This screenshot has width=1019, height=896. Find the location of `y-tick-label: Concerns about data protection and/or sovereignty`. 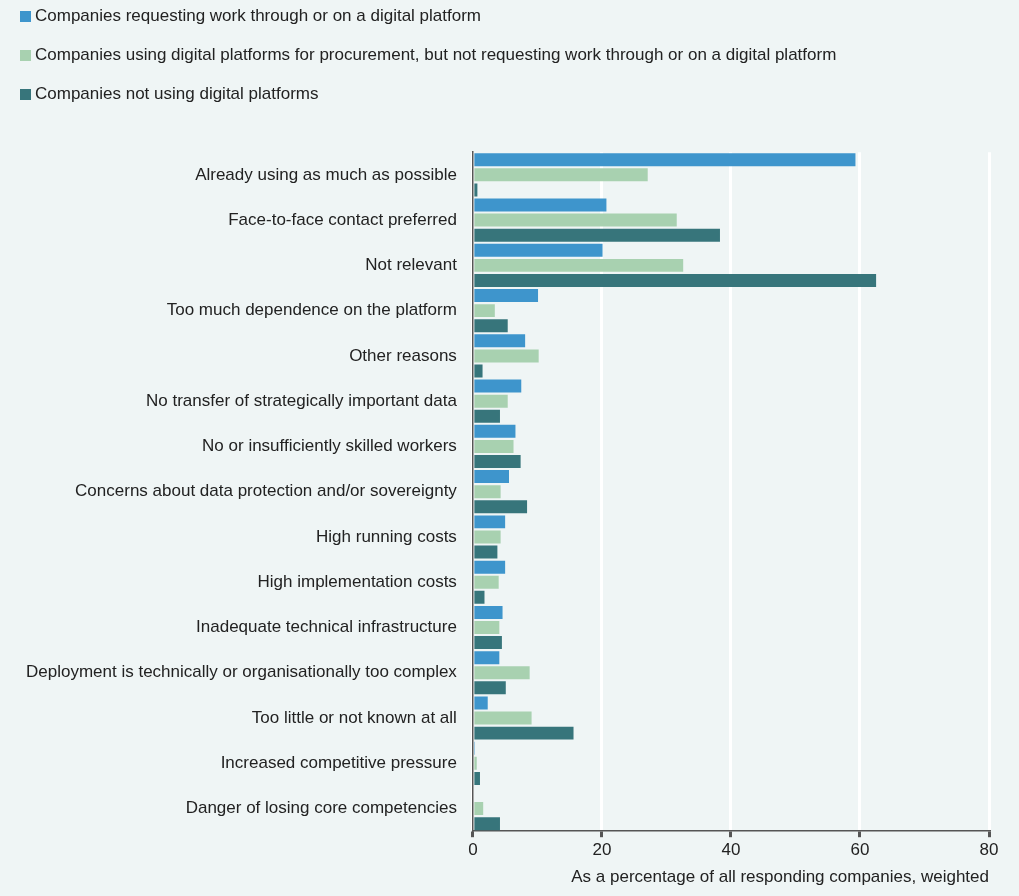

y-tick-label: Concerns about data protection and/or sovereignty is located at coordinates (266, 491).